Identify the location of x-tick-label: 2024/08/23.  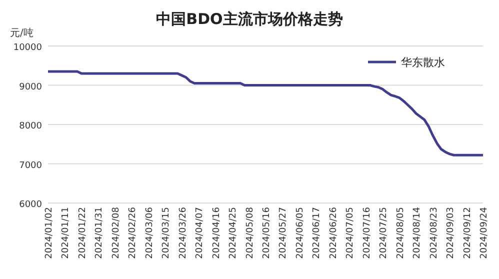
(434, 233).